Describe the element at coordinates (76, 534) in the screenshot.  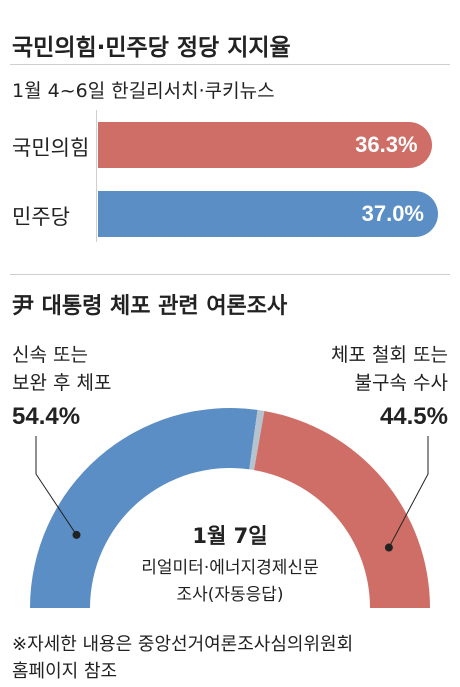
I see `leader-dot-arrest` at that location.